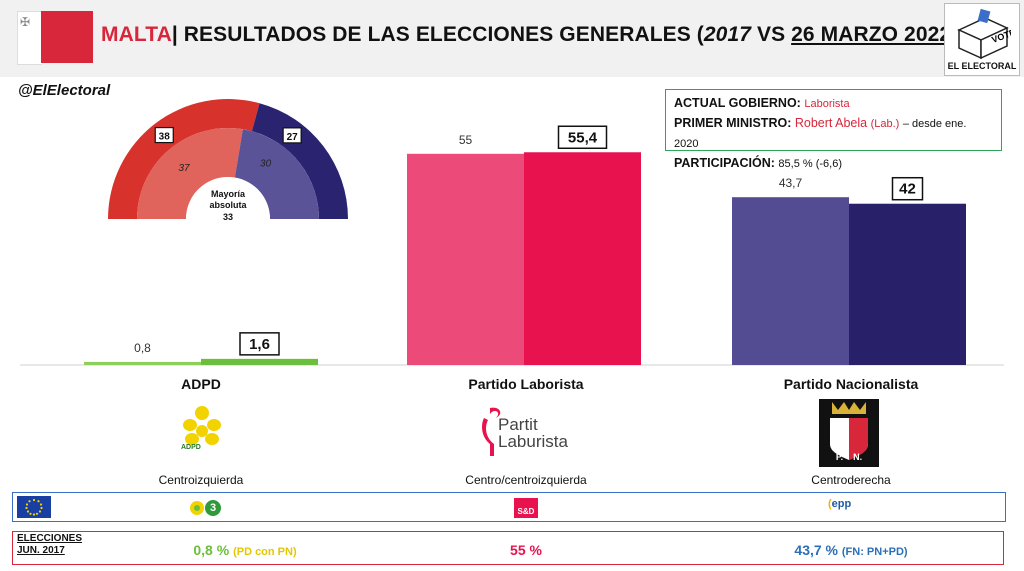  Describe the element at coordinates (184, 168) in the screenshot. I see `seat-label-2017-0: 37` at that location.